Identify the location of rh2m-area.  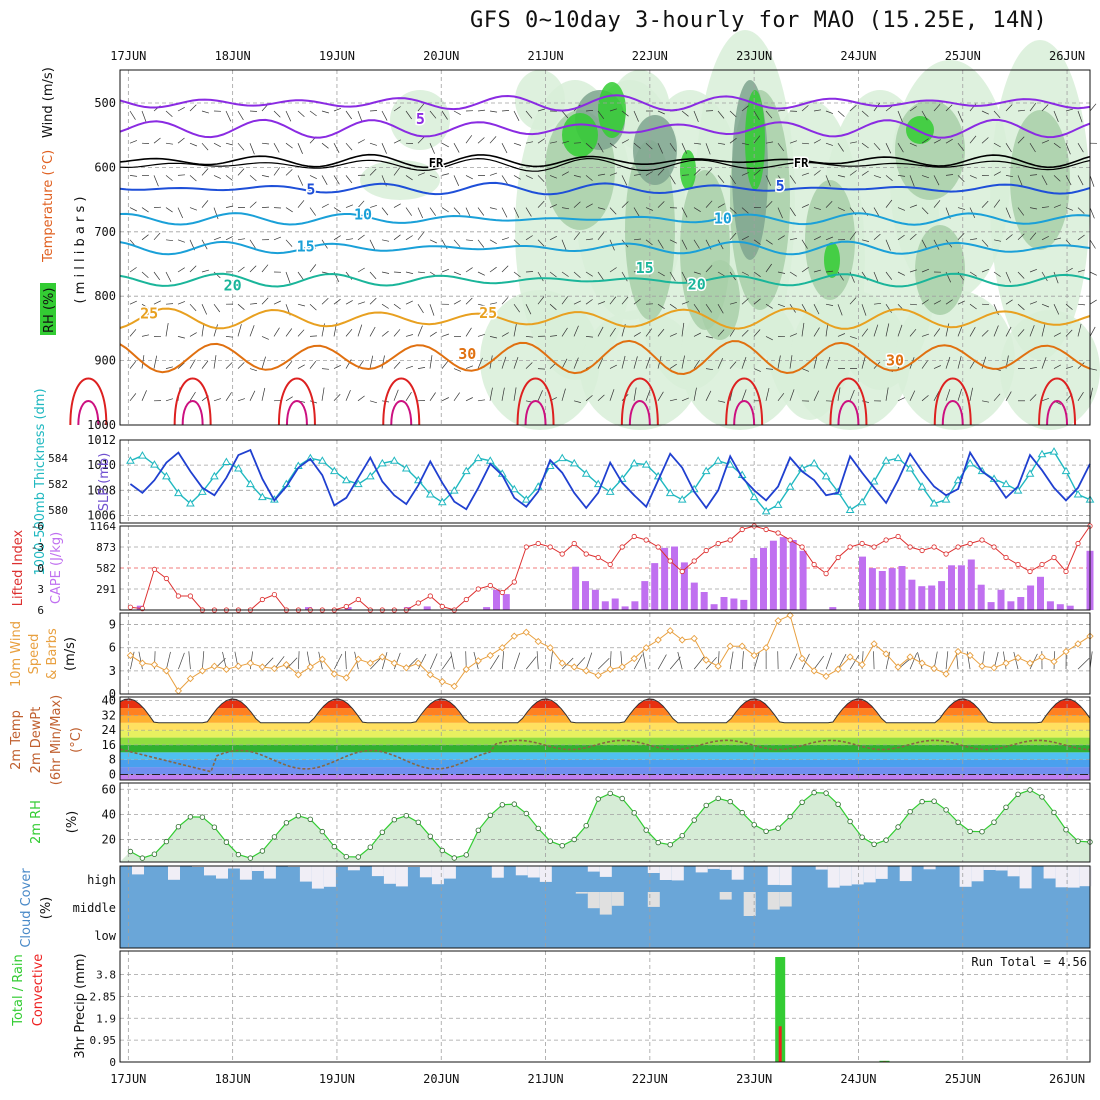
(605, 826).